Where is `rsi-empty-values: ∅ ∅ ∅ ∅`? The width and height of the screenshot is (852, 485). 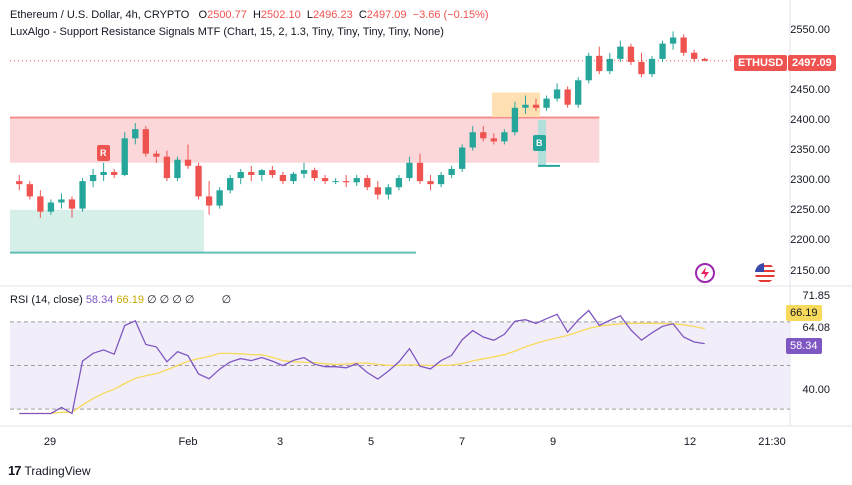
rsi-empty-values: ∅ ∅ ∅ ∅ is located at coordinates (171, 300).